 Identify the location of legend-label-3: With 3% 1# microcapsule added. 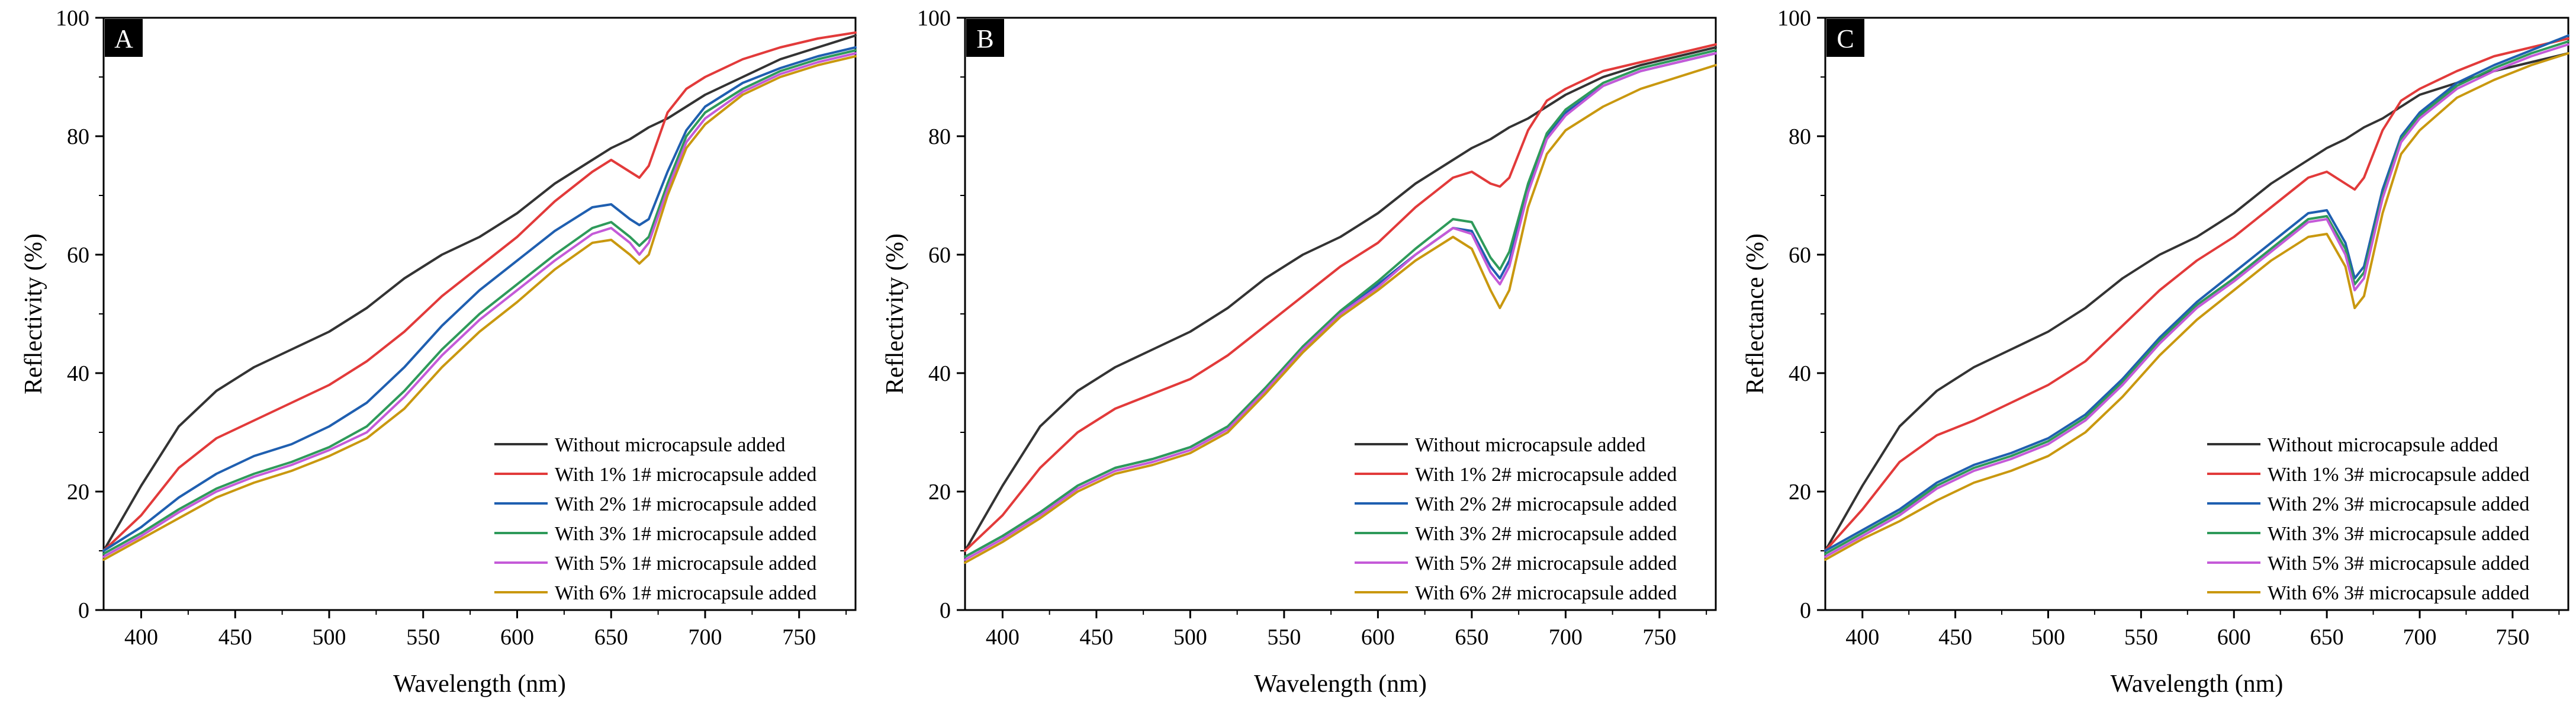
(686, 534).